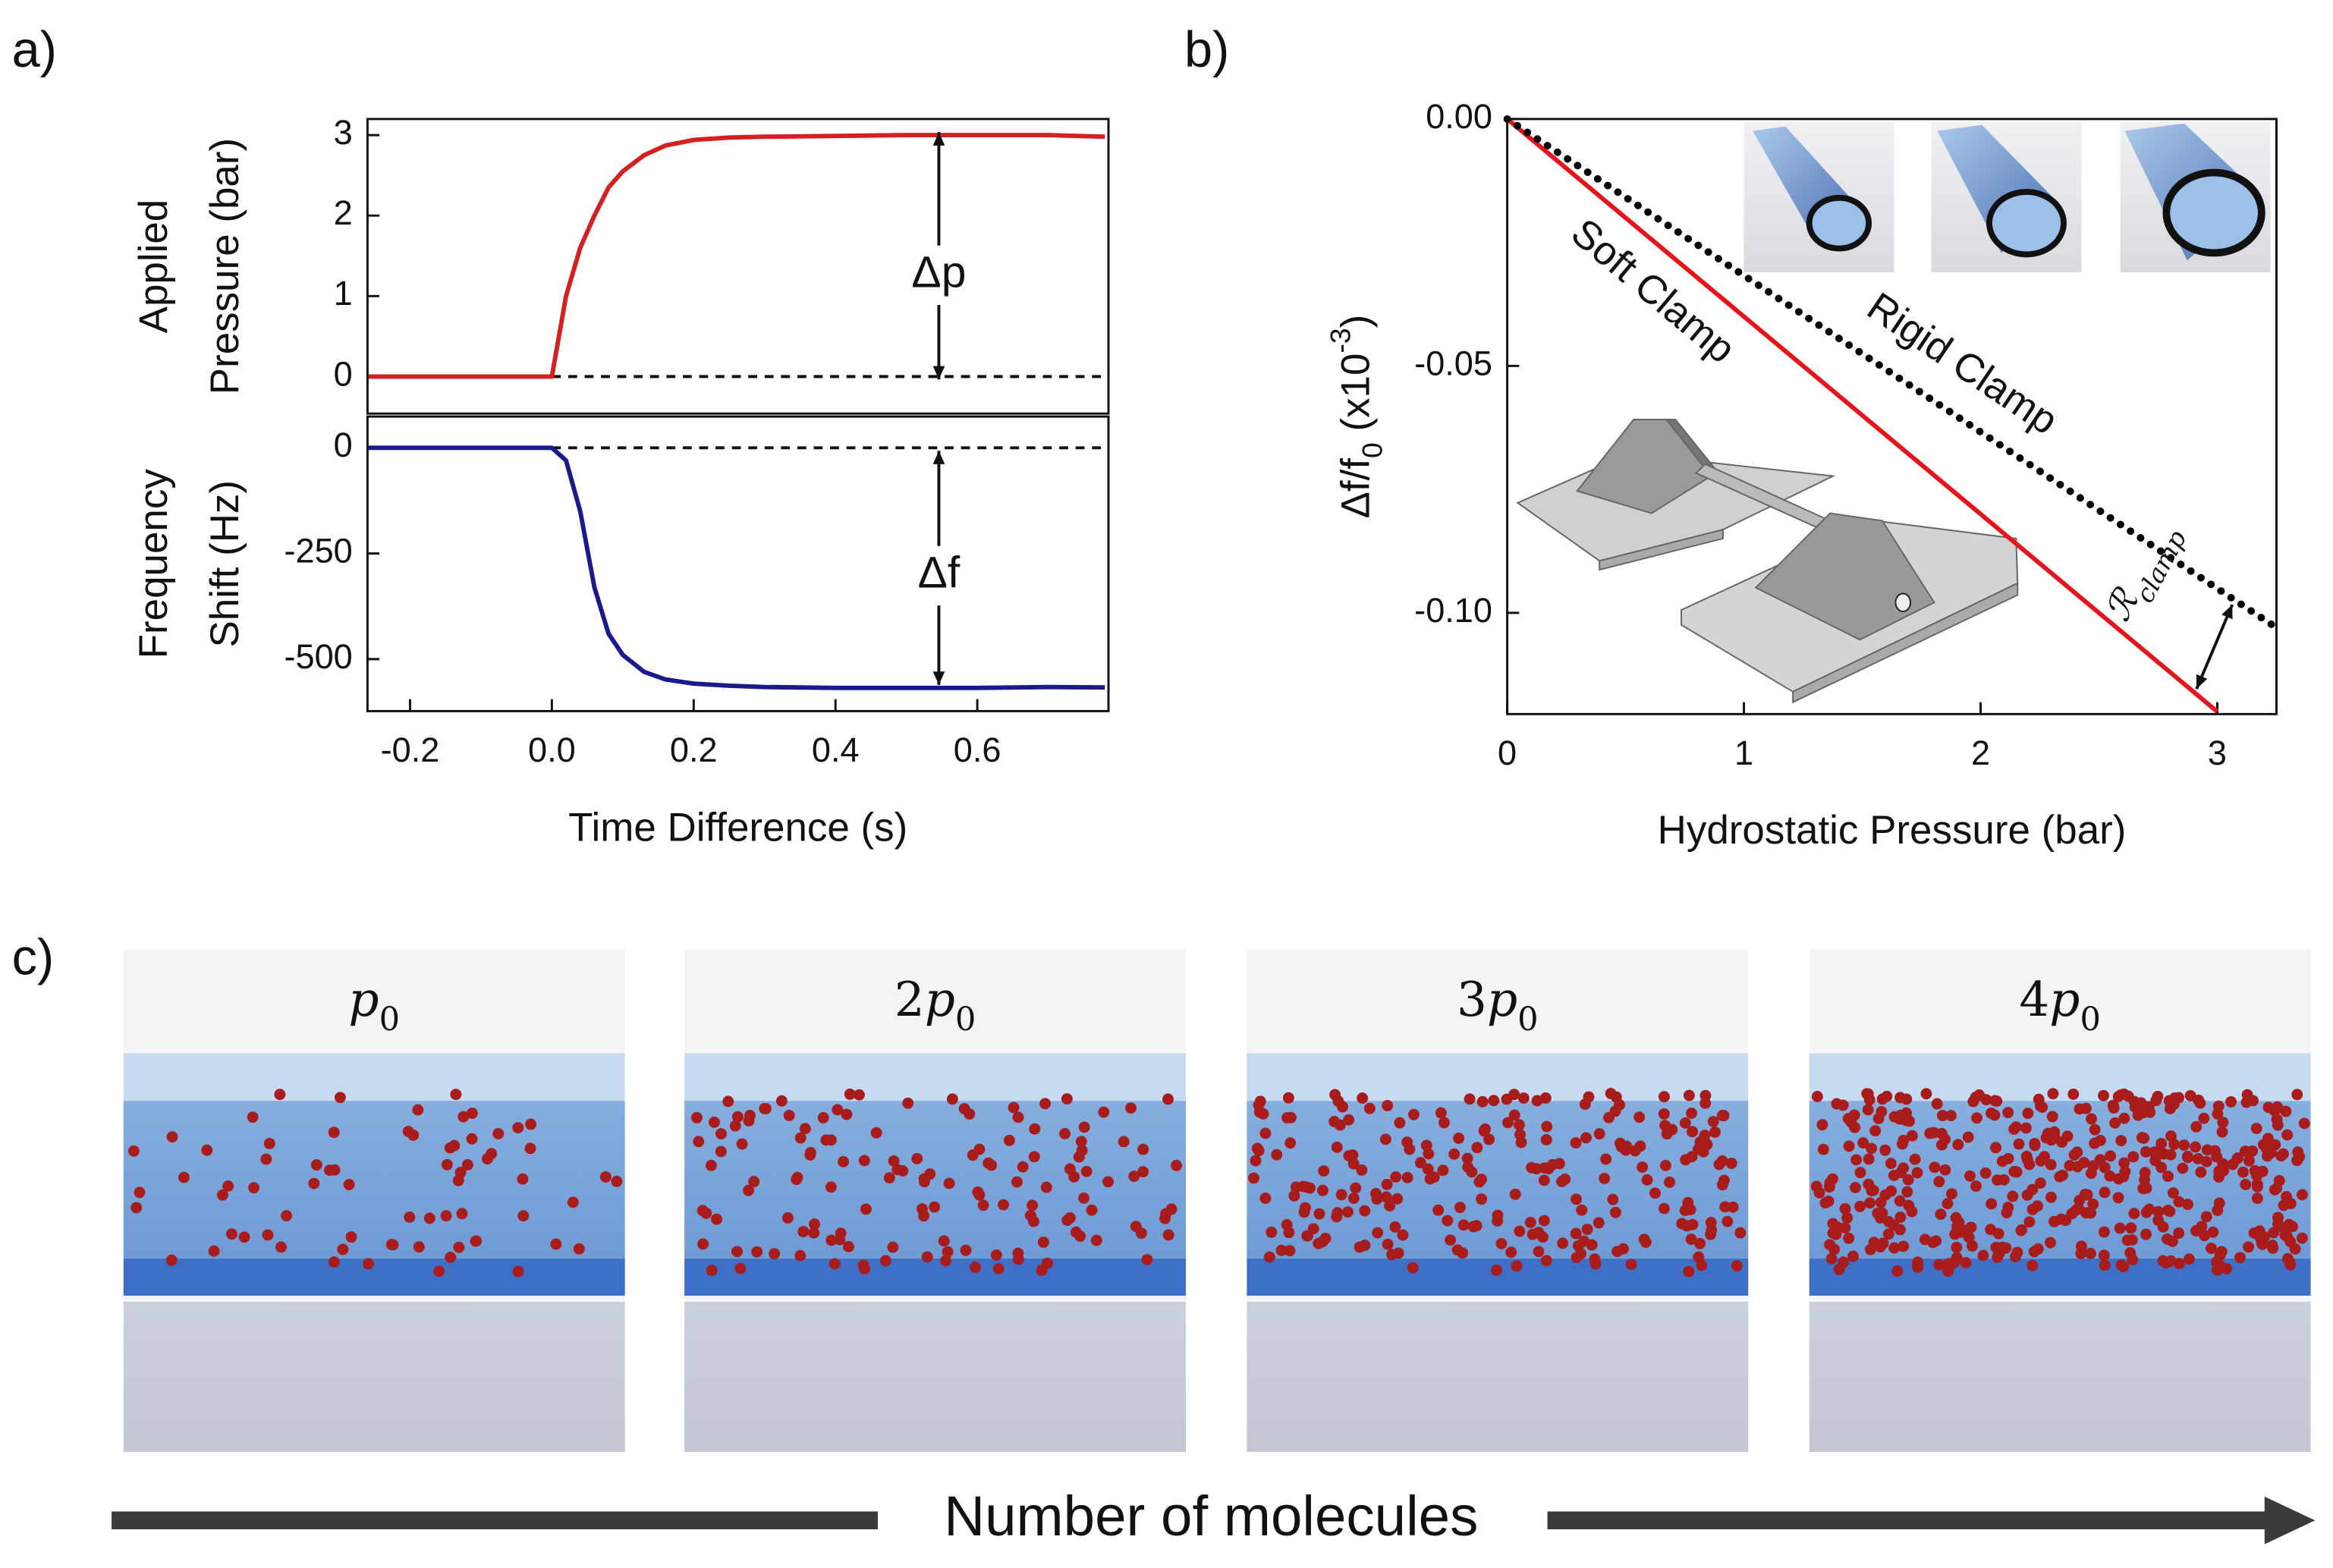 This screenshot has height=1568, width=2333. I want to click on x-axis-label: Time Difference (s), so click(737, 827).